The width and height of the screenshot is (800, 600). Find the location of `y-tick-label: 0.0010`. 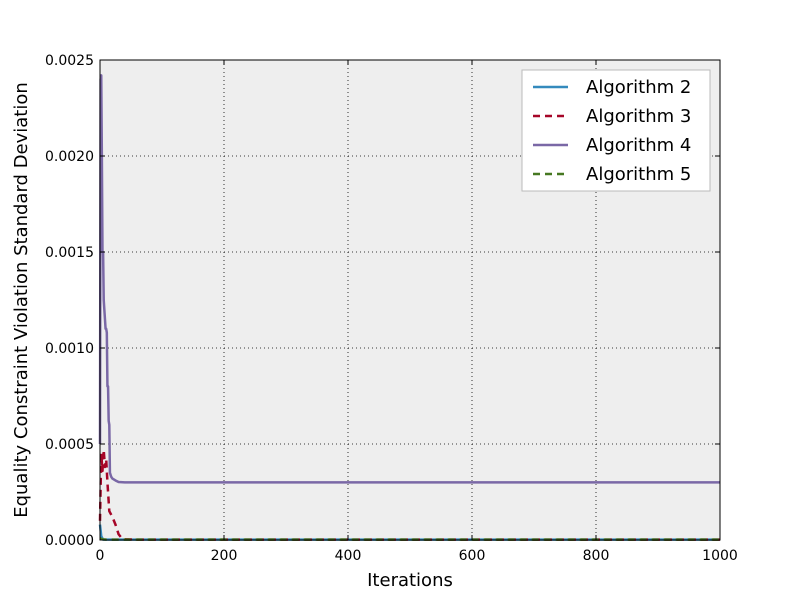

y-tick-label: 0.0010 is located at coordinates (69, 349).